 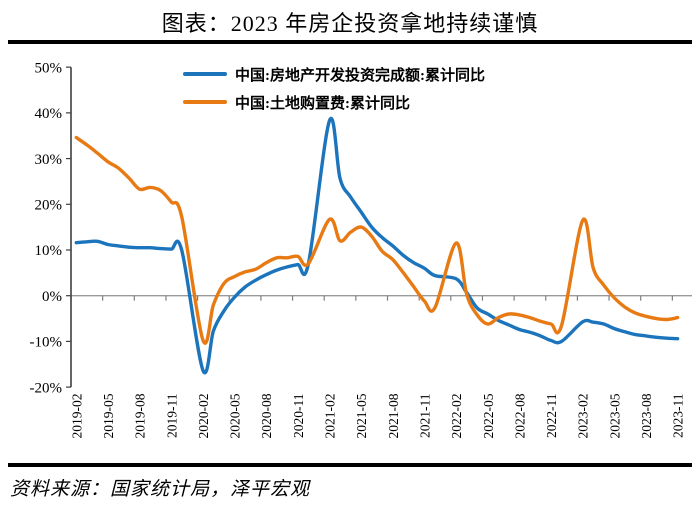 What do you see at coordinates (519, 415) in the screenshot?
I see `x-axis-tick-label: 2022-08` at bounding box center [519, 415].